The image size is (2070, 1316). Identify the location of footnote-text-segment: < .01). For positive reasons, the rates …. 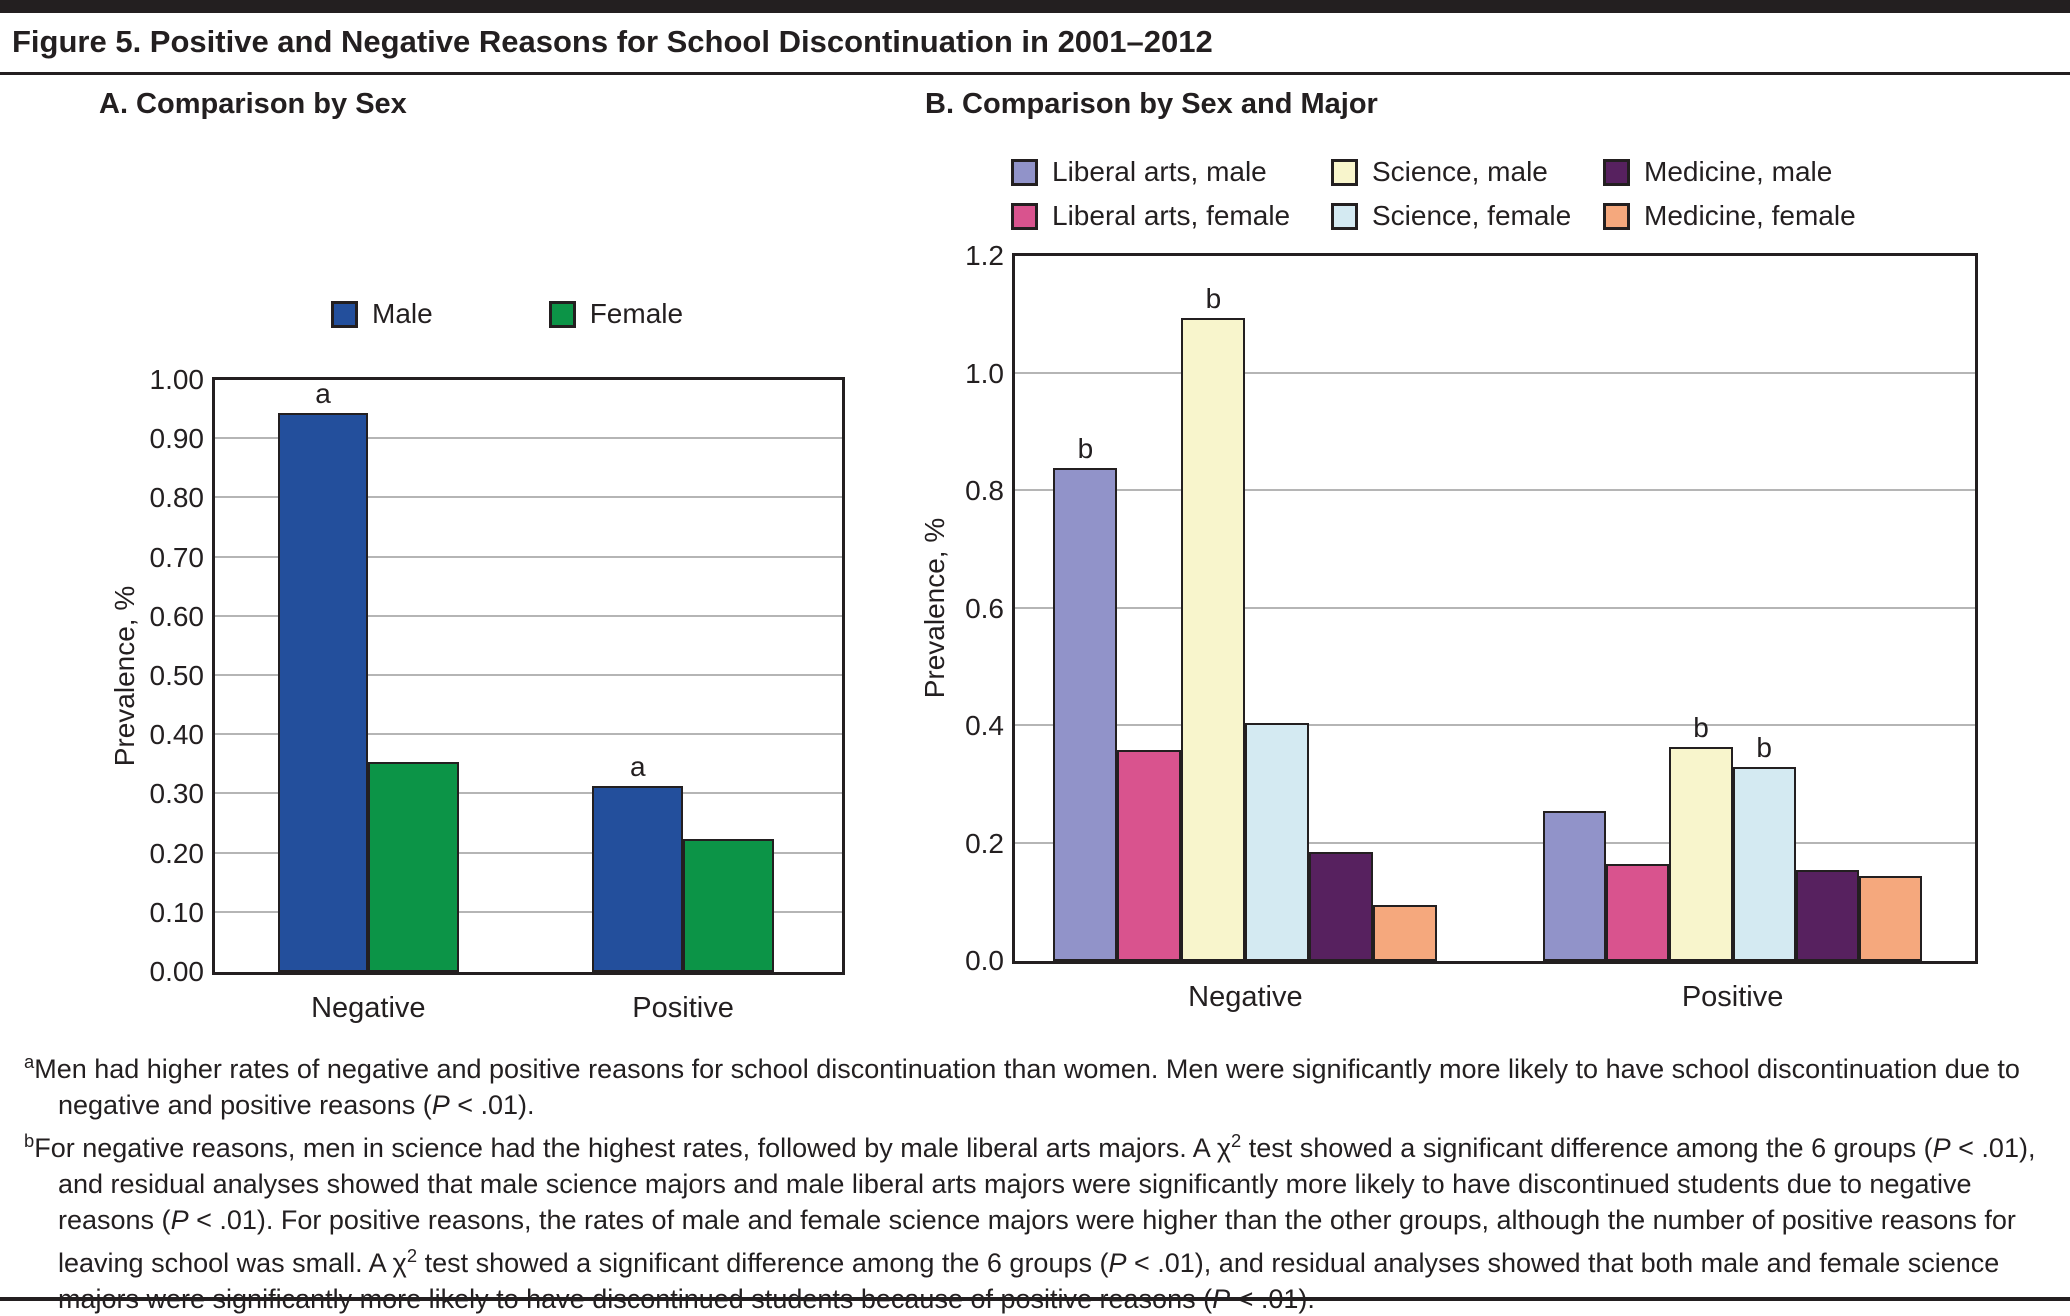
(1037, 1241).